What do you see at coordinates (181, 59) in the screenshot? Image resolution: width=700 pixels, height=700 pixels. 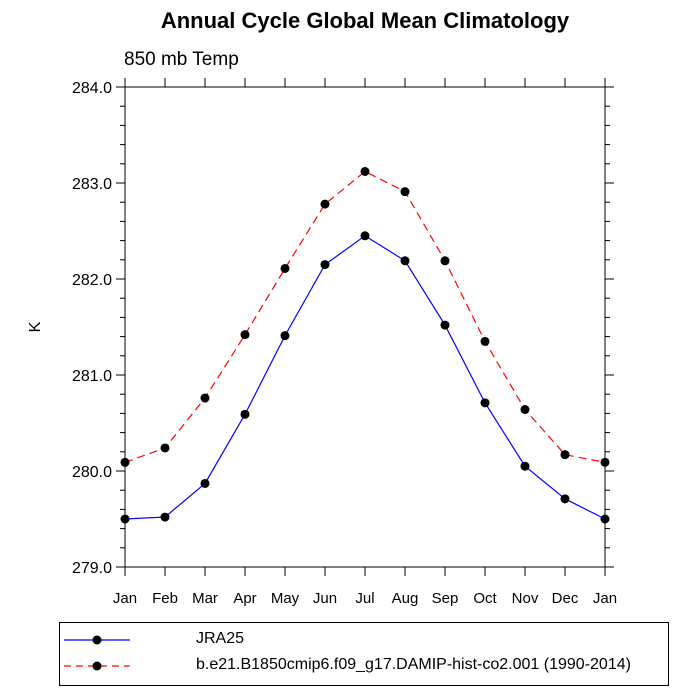 I see `chart-subtitle: 850 mb Temp` at bounding box center [181, 59].